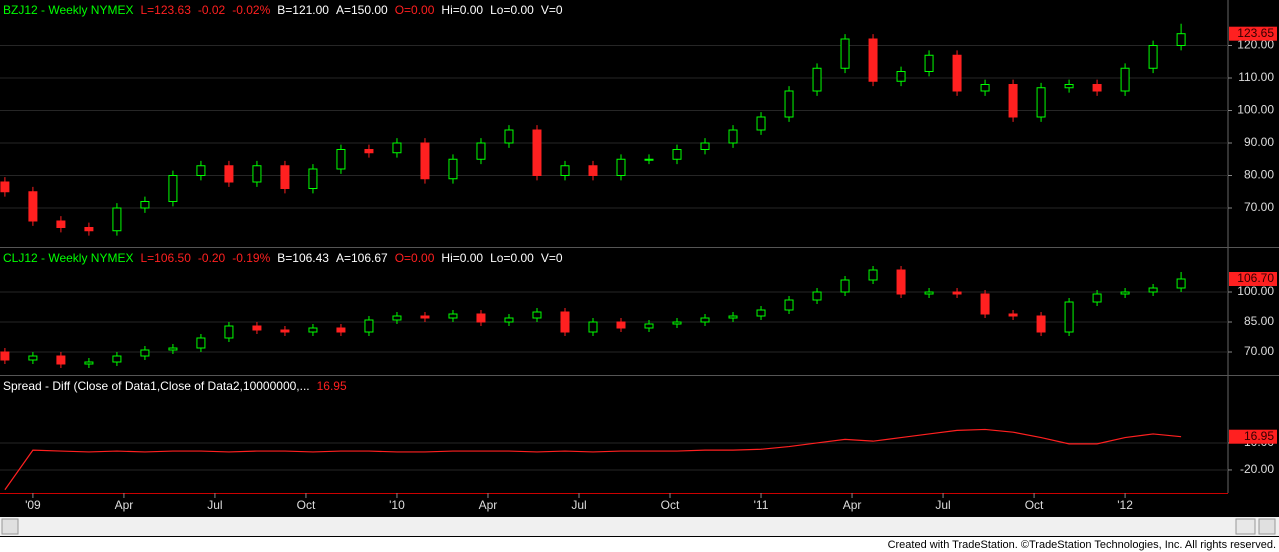 This screenshot has width=1279, height=552. I want to click on header-item: A=150.00, so click(362, 10).